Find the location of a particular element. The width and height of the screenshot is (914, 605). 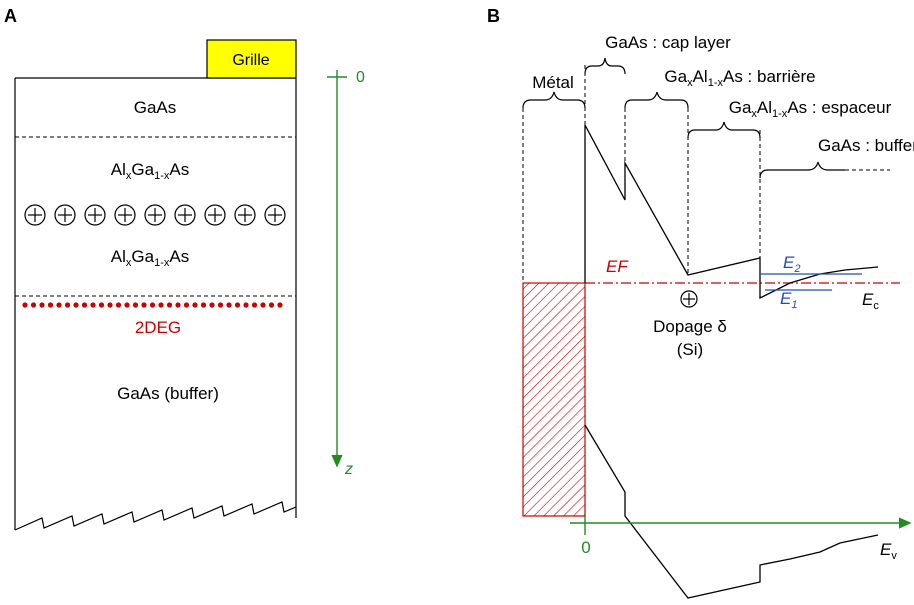

gate-contact is located at coordinates (251, 59).